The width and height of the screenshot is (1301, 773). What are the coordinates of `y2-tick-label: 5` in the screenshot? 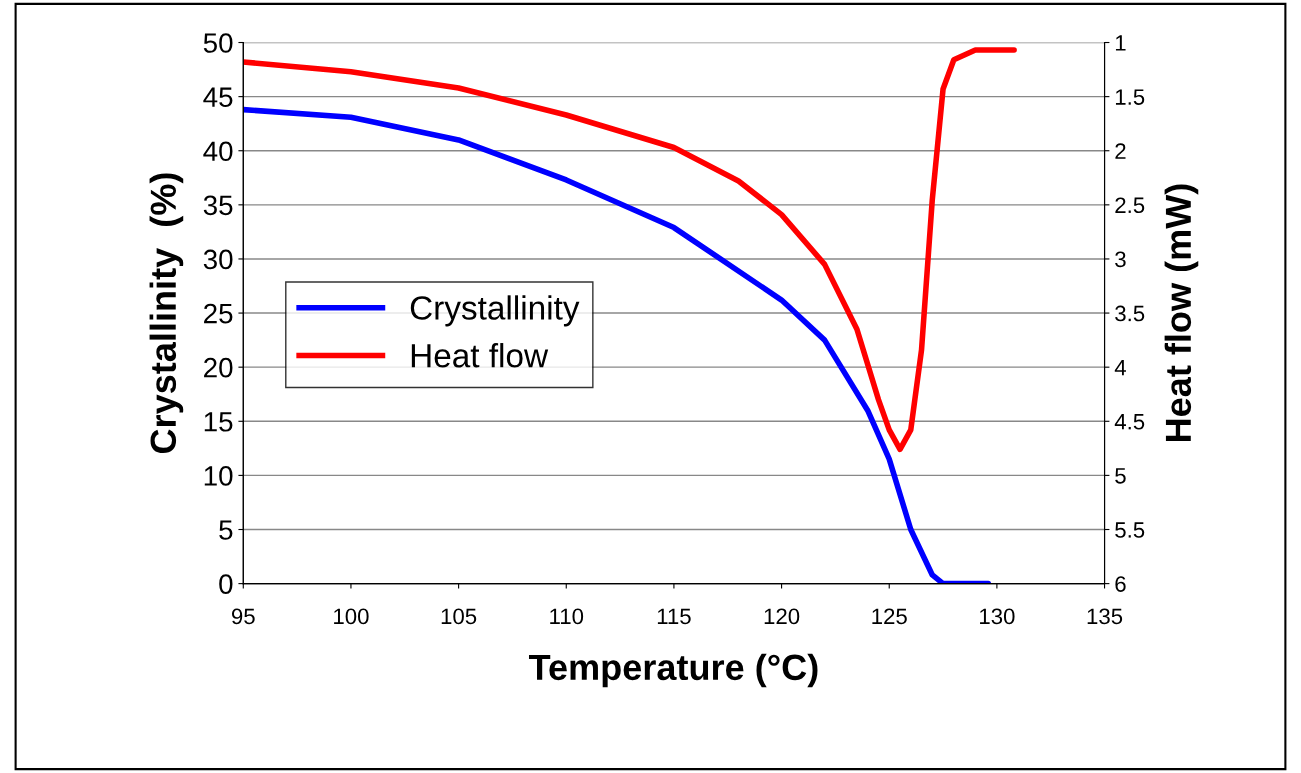 It's located at (1120, 476).